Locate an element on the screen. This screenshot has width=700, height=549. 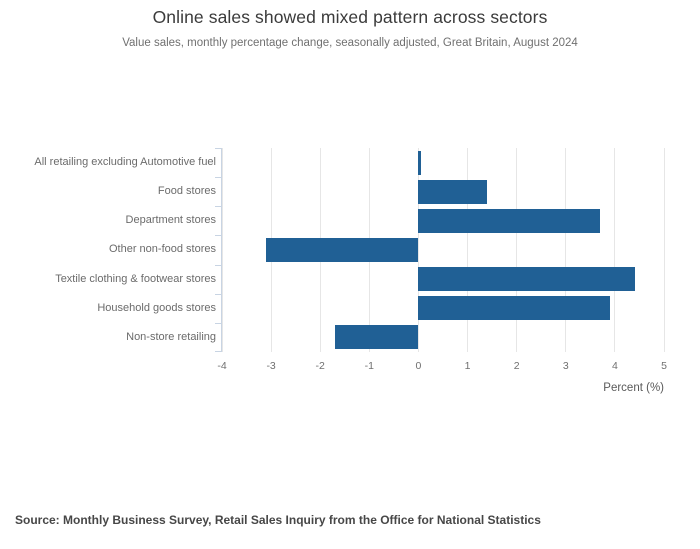
category-label: Department stores is located at coordinates (170, 220).